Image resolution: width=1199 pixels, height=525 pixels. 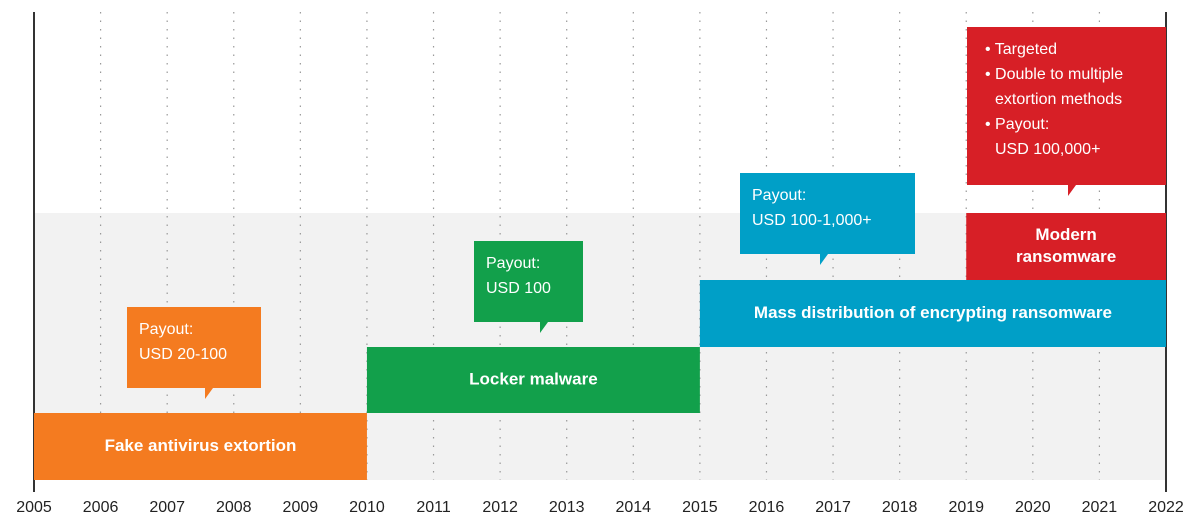 I want to click on callout-text: USD 100,000+, so click(x=1047, y=149).